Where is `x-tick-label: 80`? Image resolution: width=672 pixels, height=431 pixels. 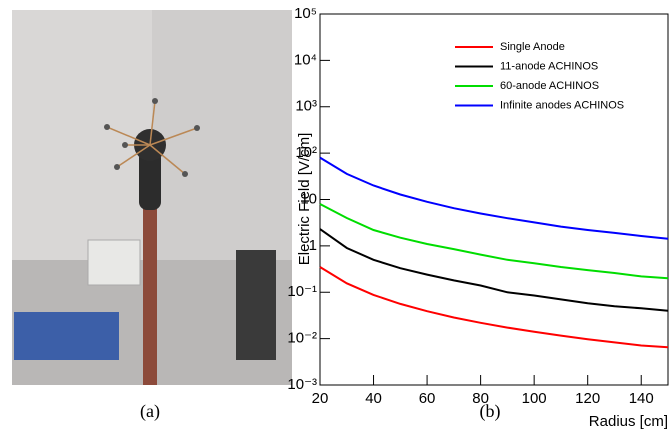
x-tick-label: 80 is located at coordinates (480, 398).